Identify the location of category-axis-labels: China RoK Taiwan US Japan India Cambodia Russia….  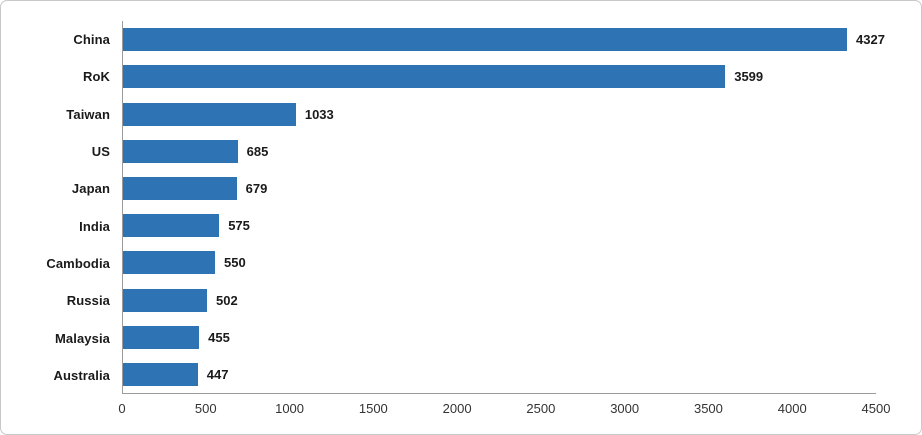
(55, 207).